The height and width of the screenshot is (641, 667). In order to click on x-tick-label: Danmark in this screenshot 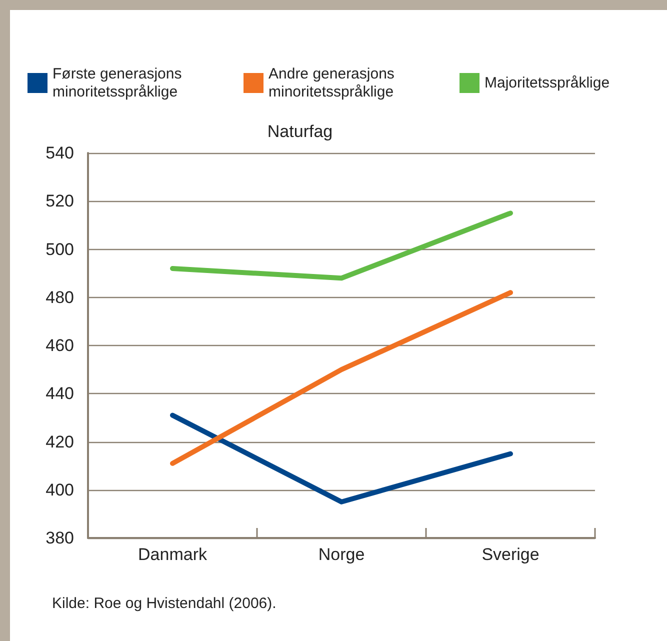, I will do `click(173, 554)`.